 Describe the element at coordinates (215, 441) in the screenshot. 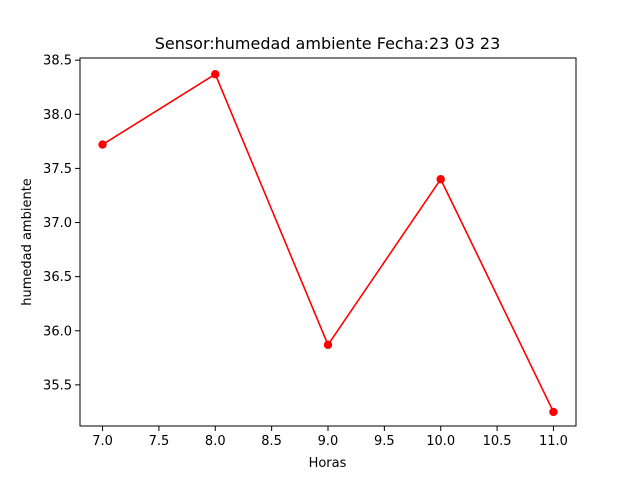

I see `x-tick-label: 8.0` at that location.